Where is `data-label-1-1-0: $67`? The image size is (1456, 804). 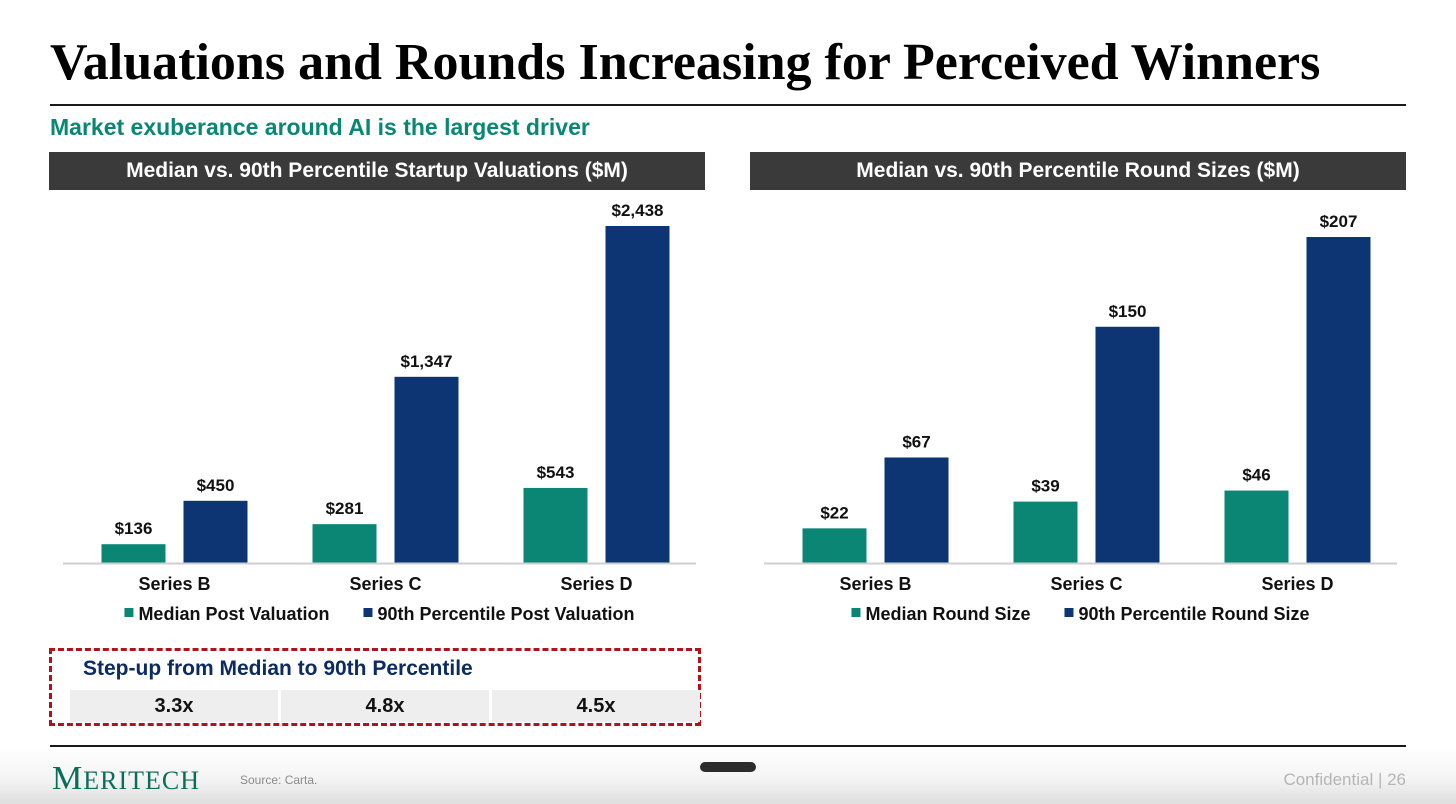
data-label-1-1-0: $67 is located at coordinates (916, 441).